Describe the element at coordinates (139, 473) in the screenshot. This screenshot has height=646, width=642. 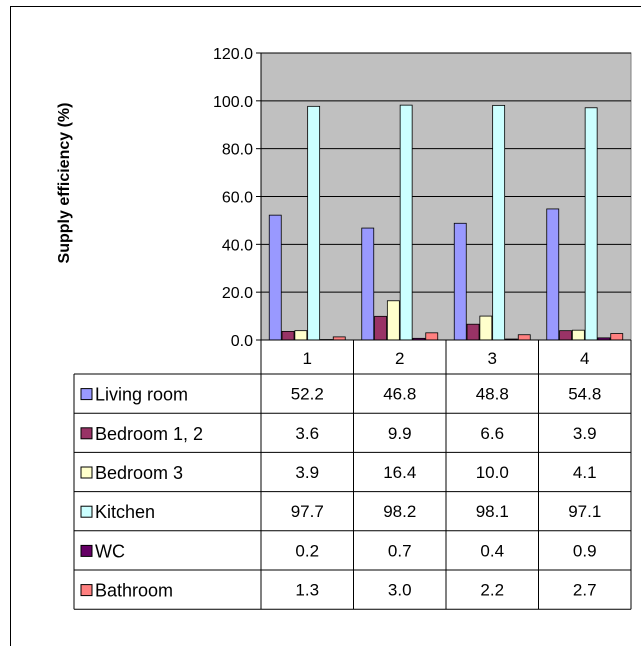
I see `legend-series-name: Bedroom 3` at that location.